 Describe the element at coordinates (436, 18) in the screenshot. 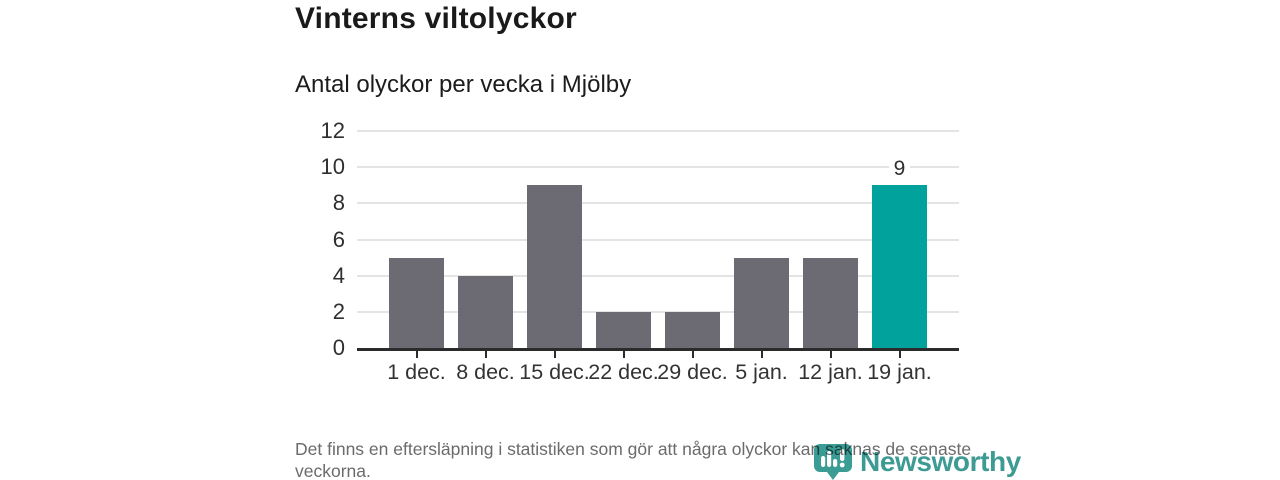

I see `chart-title: Vinterns viltolyckor` at that location.